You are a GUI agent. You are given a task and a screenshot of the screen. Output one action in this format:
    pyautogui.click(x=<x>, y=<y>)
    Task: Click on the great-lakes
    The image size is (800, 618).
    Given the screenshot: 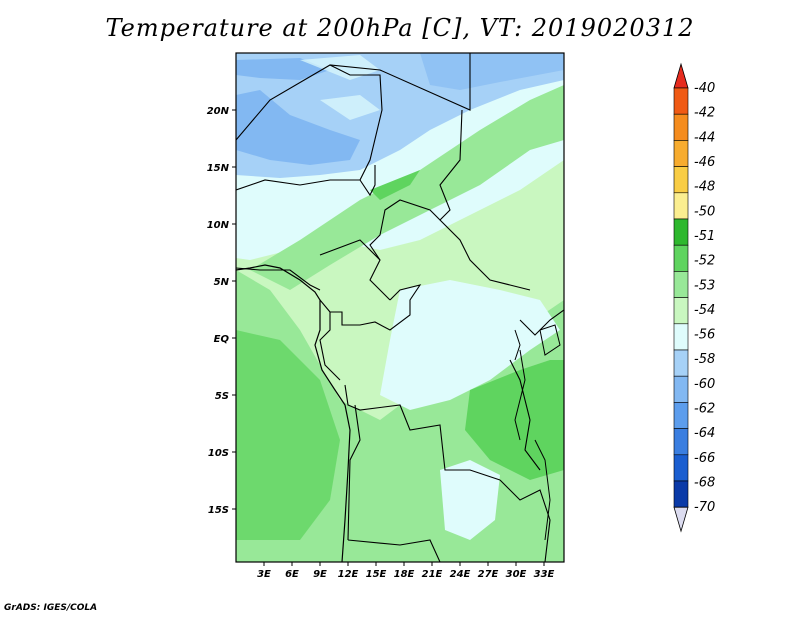 What is the action you would take?
    pyautogui.click(x=537, y=432)
    